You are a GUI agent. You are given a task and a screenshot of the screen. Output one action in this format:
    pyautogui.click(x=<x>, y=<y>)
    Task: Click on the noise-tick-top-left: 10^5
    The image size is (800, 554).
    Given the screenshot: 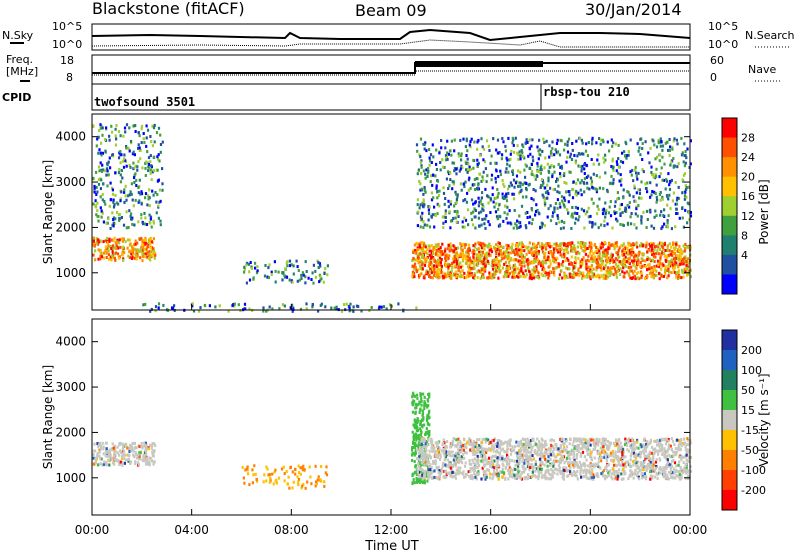 What is the action you would take?
    pyautogui.click(x=67, y=26)
    